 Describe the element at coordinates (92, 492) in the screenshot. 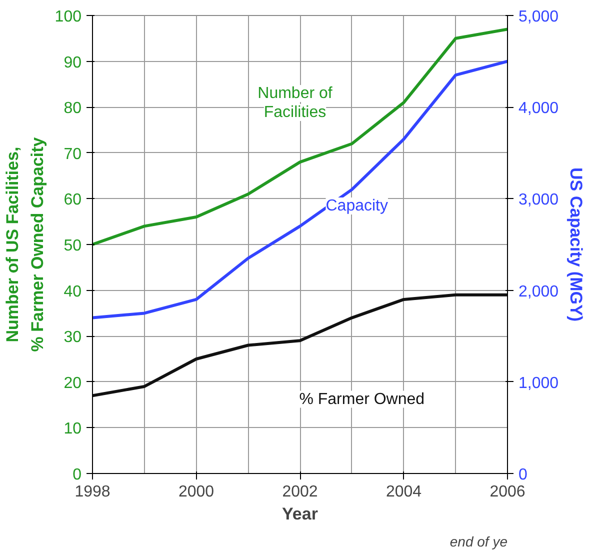

I see `x-tick-label: 1998` at that location.